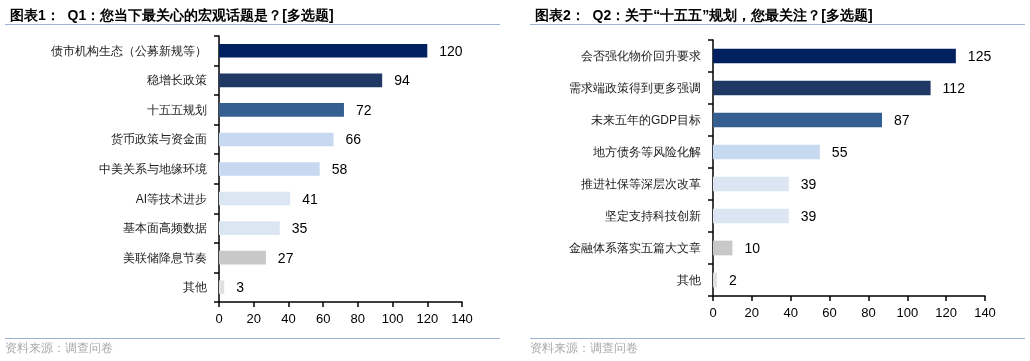 This screenshot has height=361, width=1030. What do you see at coordinates (902, 120) in the screenshot?
I see `data-label: 87` at bounding box center [902, 120].